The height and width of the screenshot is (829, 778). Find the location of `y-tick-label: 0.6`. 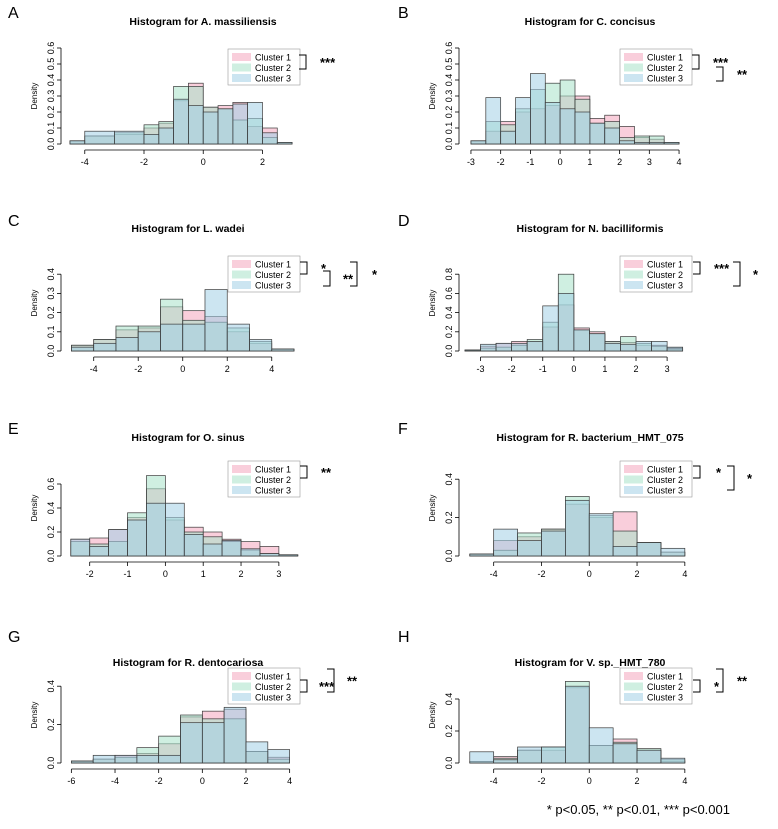

y-tick-label: 0.6 is located at coordinates (449, 48).